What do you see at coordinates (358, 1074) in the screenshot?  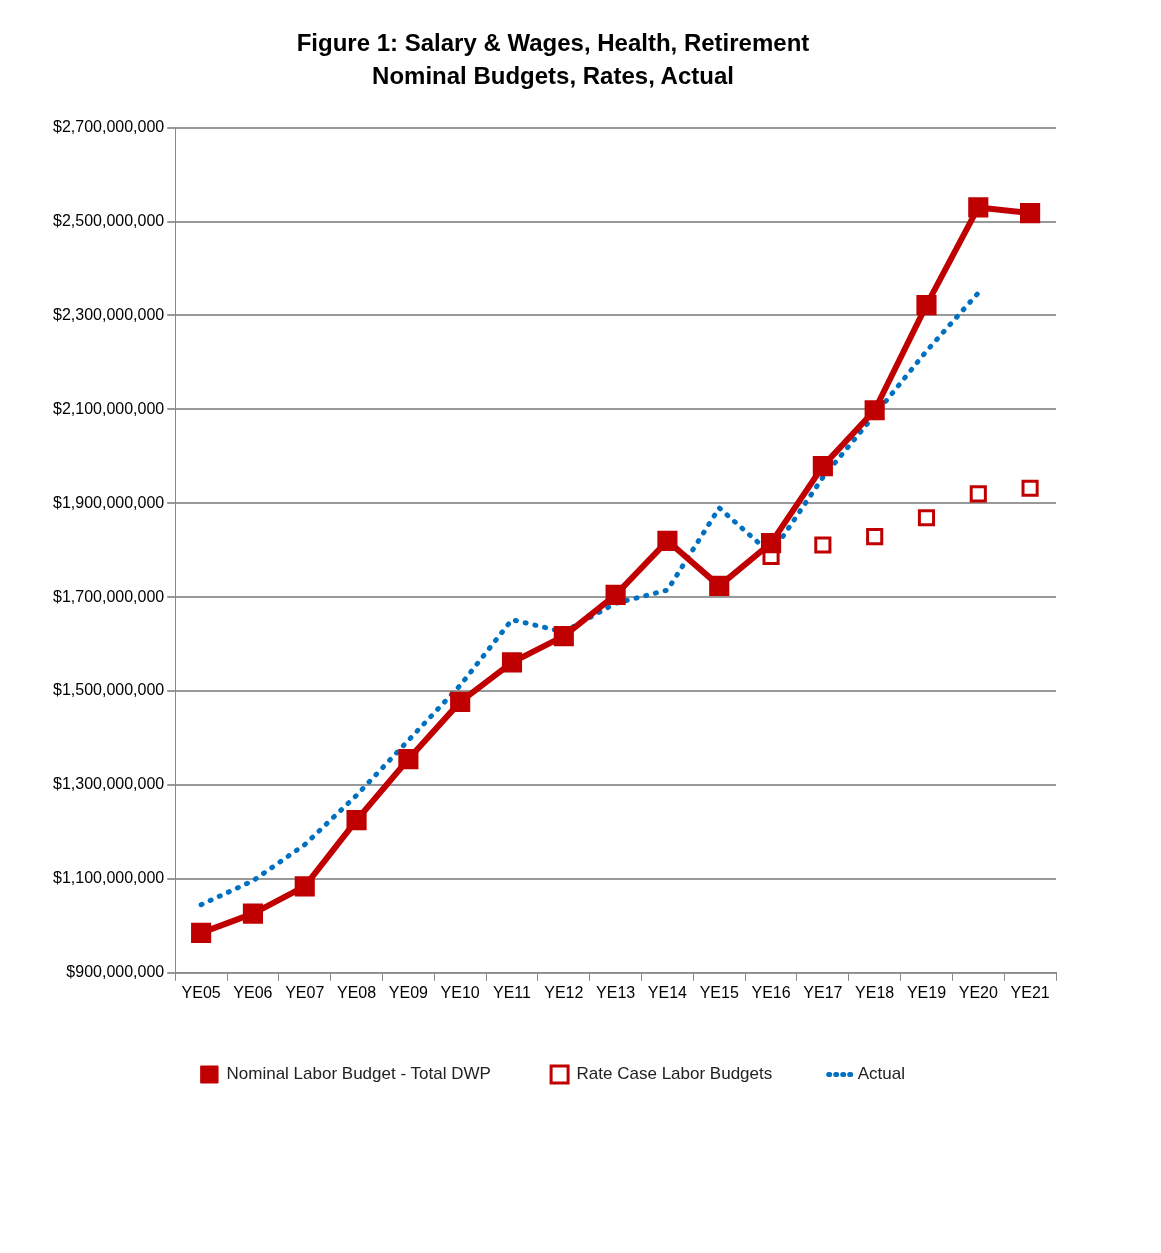 I see `legend-label: Nominal Labor Budget - Total DWP` at bounding box center [358, 1074].